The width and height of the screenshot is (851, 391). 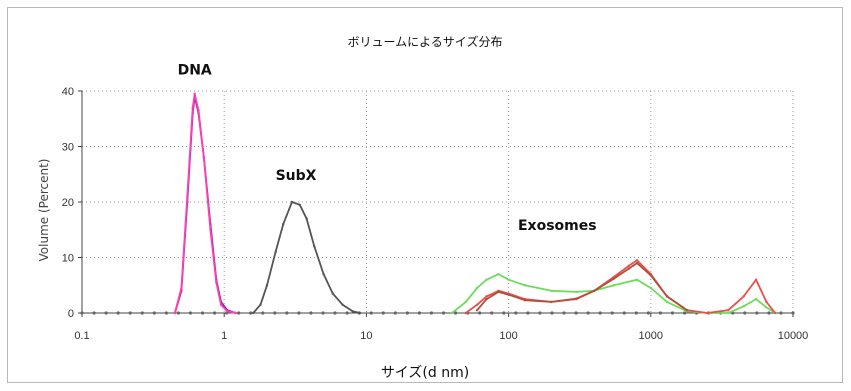 I want to click on annotation-1: SubX, so click(x=296, y=176).